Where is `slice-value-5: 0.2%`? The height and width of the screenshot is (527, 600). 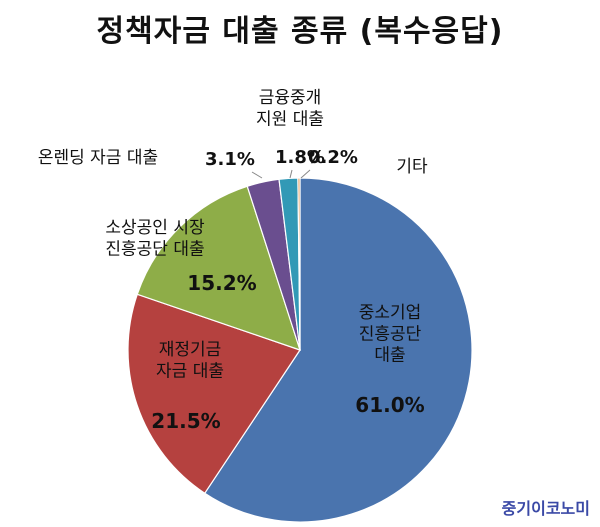
slice-value-5: 0.2% is located at coordinates (333, 157).